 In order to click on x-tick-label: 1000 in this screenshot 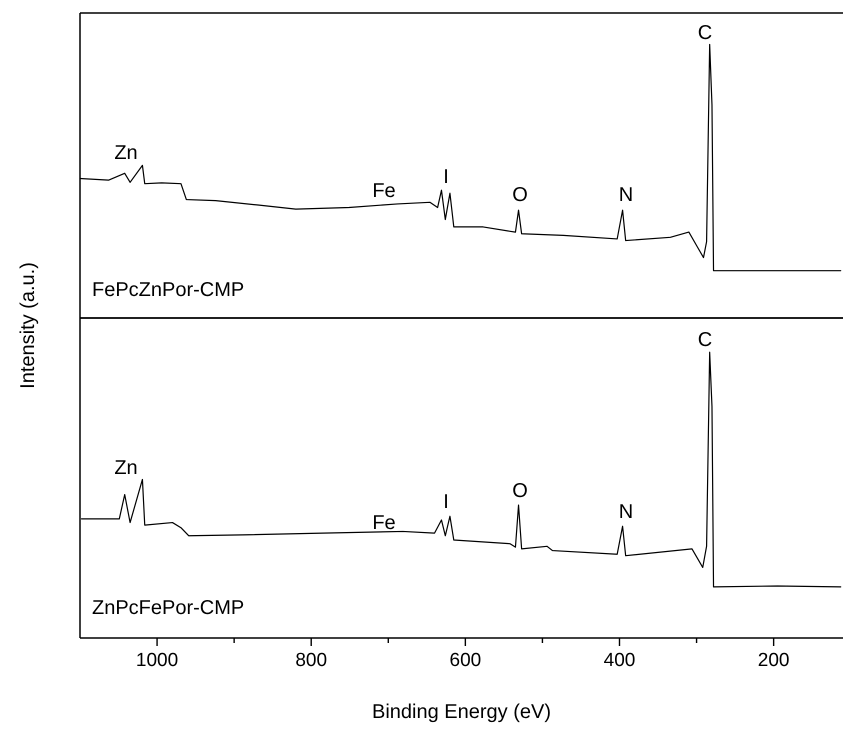, I will do `click(157, 660)`.